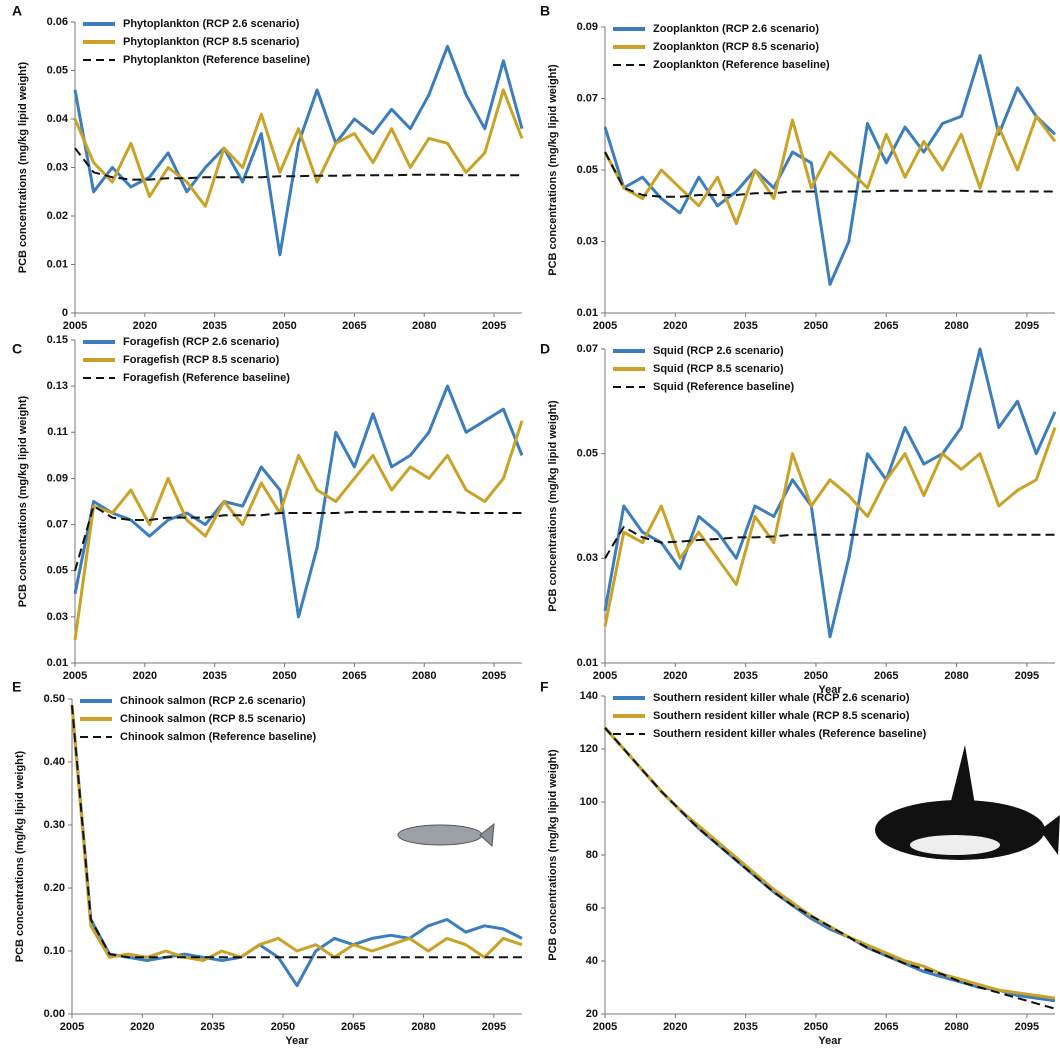 This screenshot has width=1060, height=1048. Describe the element at coordinates (57, 340) in the screenshot. I see `y-tick-label: 0.15` at that location.